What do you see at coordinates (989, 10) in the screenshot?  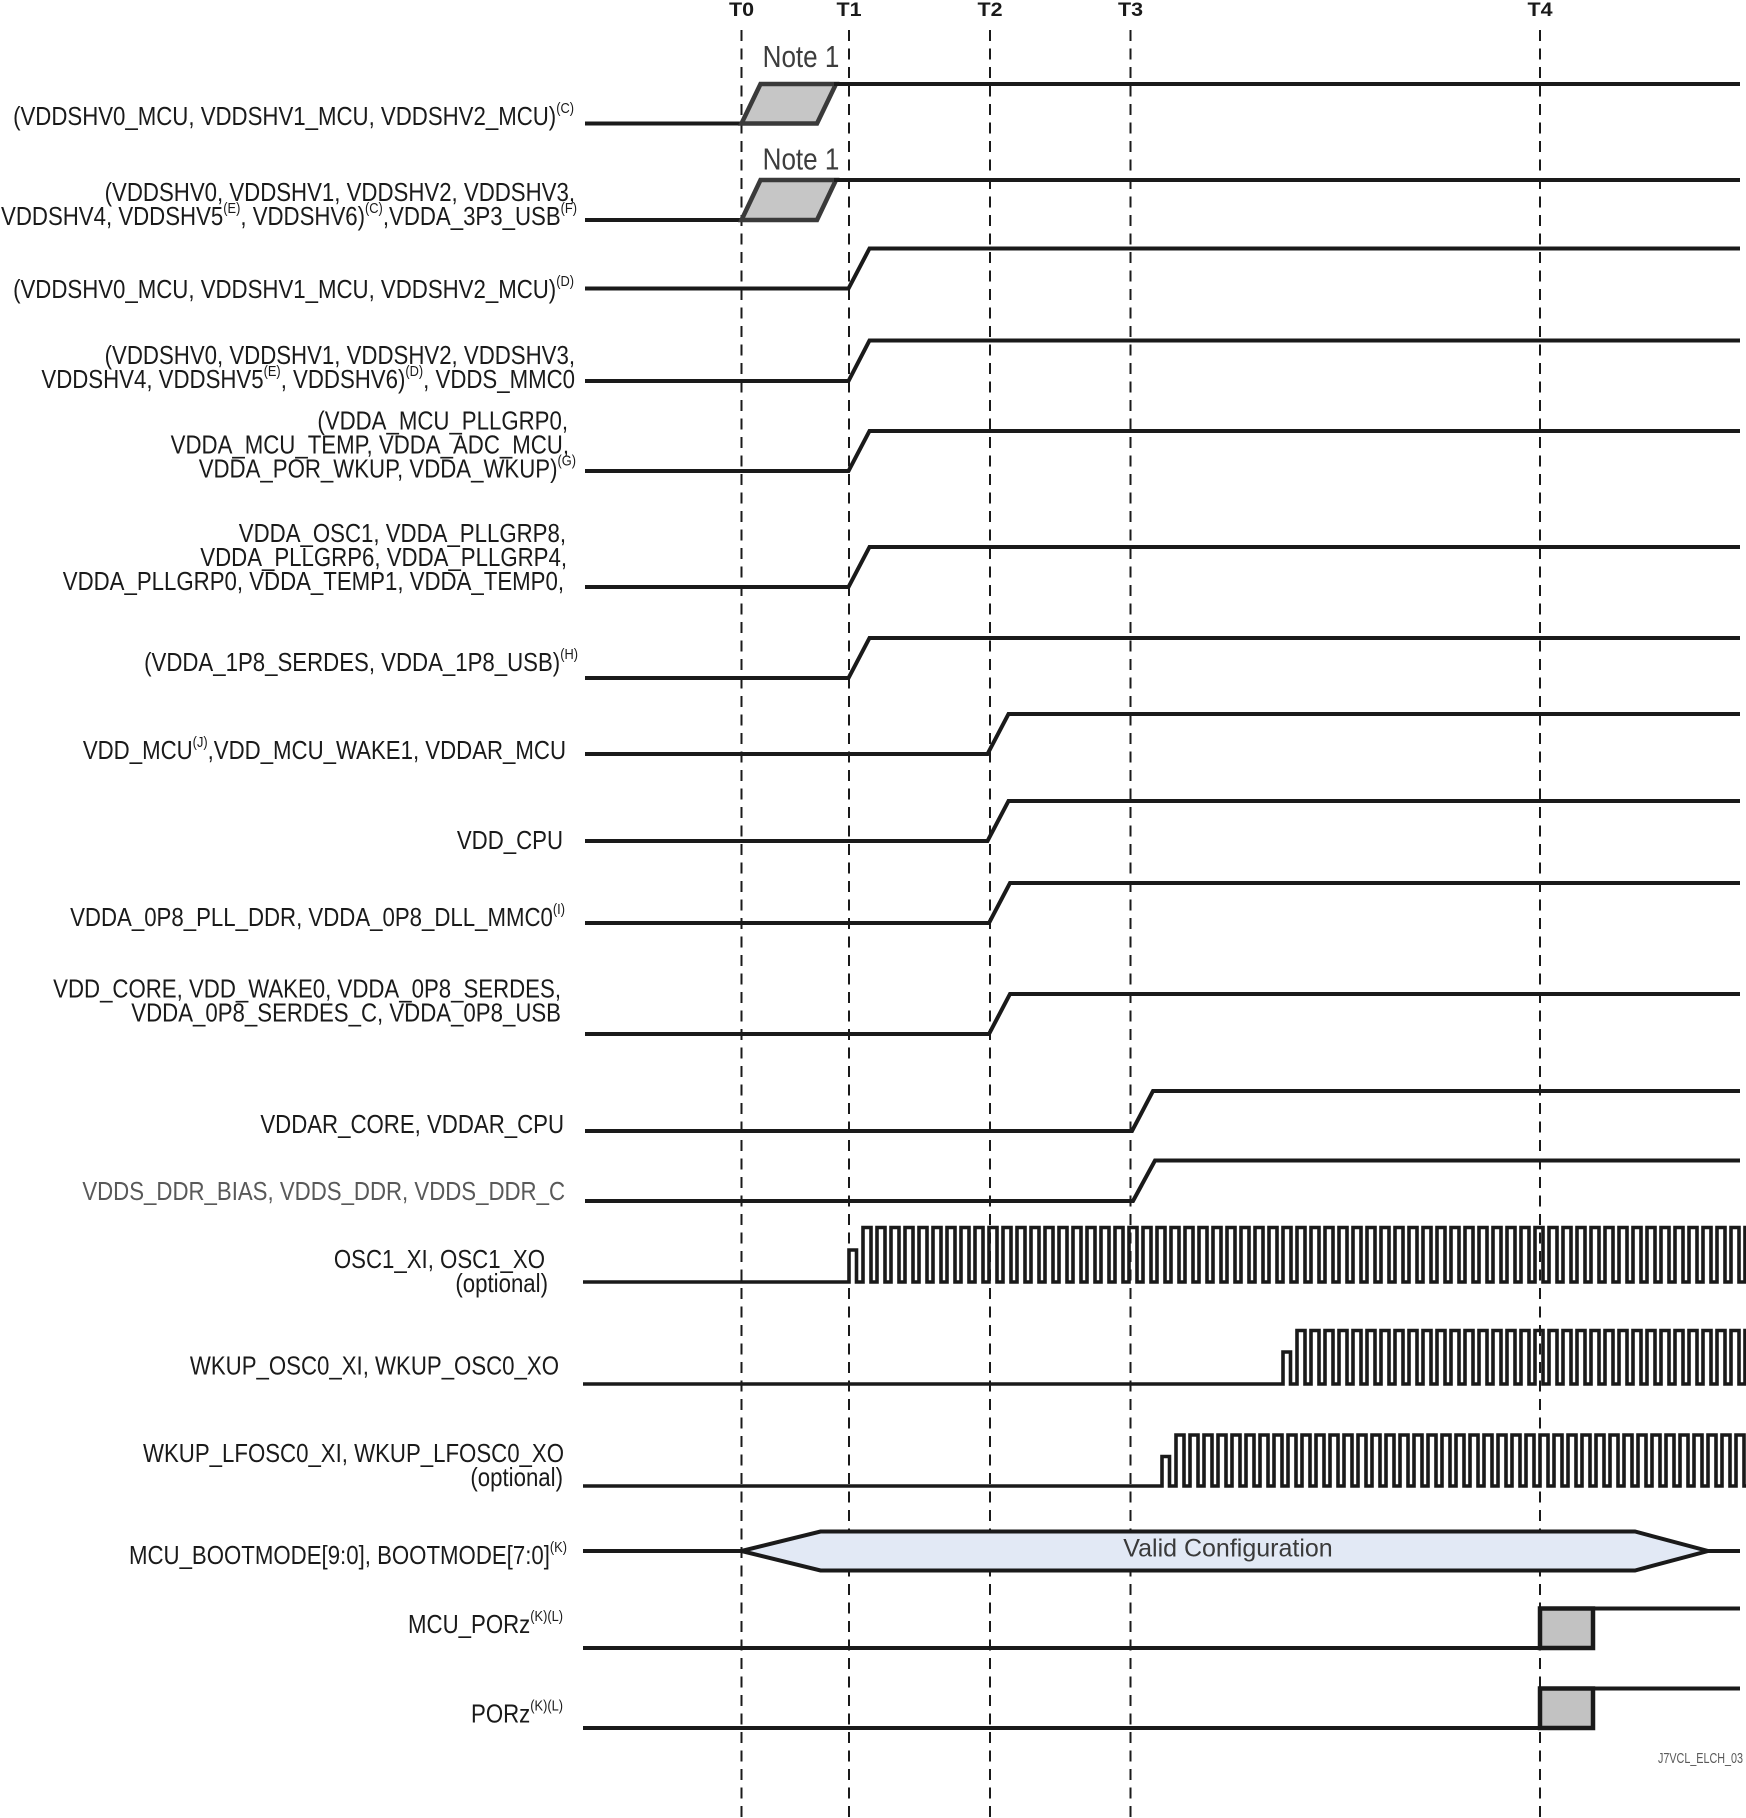 I see `svg-text: T2` at bounding box center [989, 10].